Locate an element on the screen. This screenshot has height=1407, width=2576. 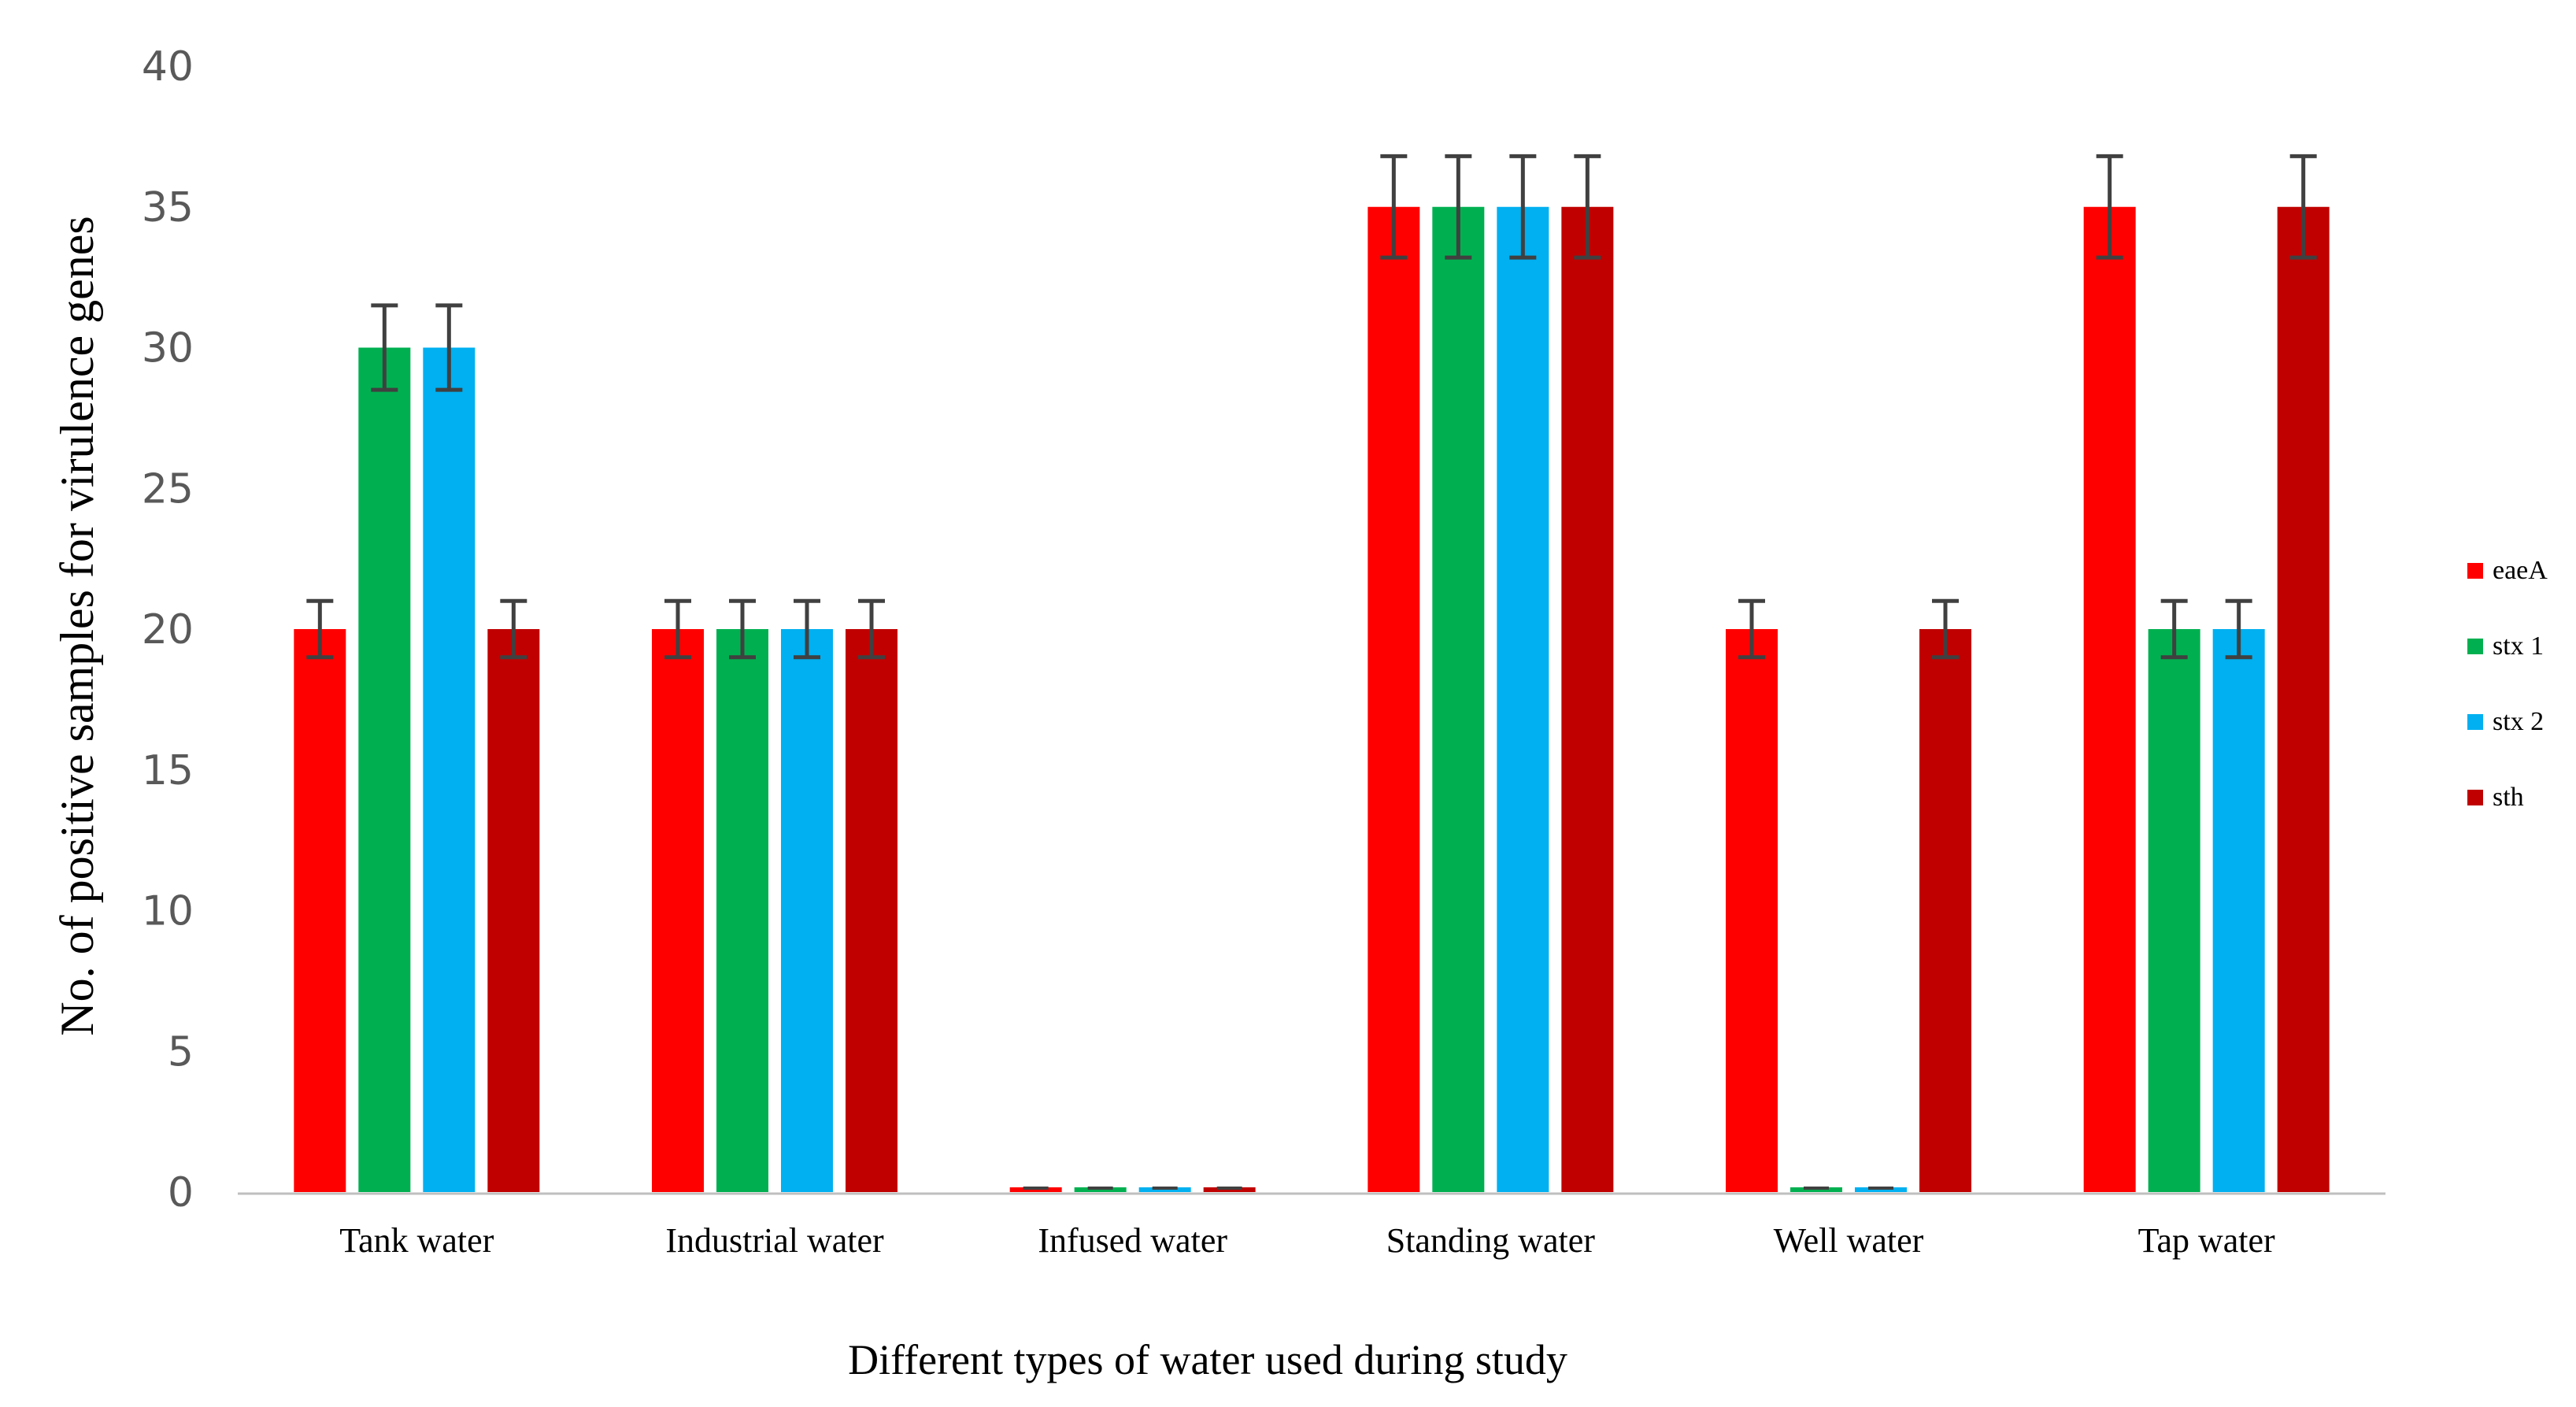
legend-item: stx 1 is located at coordinates (2505, 646).